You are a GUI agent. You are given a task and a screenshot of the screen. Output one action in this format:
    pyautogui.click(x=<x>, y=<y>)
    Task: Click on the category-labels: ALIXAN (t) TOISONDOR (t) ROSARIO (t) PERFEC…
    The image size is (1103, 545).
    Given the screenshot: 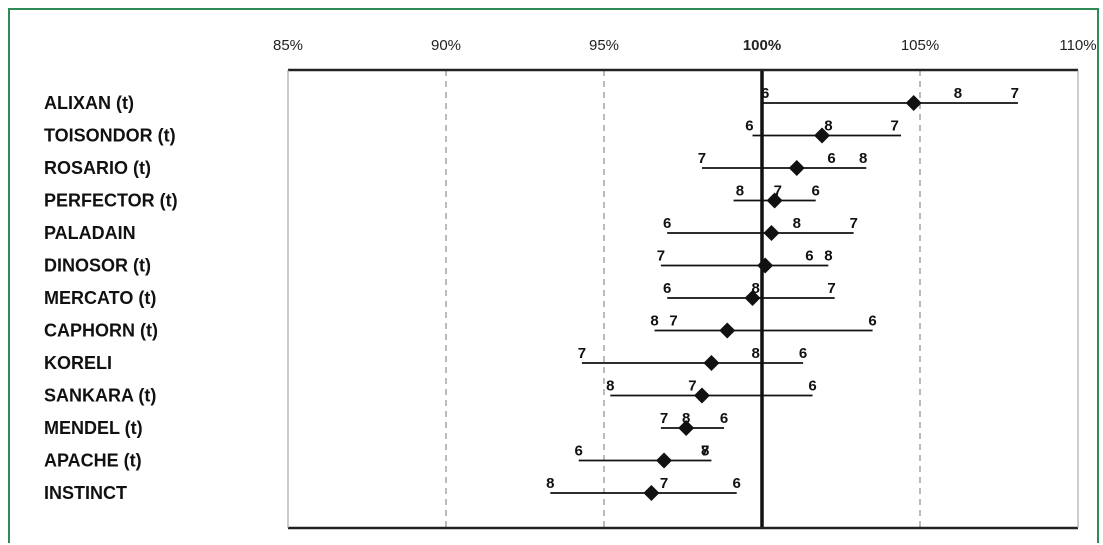 What is the action you would take?
    pyautogui.click(x=111, y=298)
    